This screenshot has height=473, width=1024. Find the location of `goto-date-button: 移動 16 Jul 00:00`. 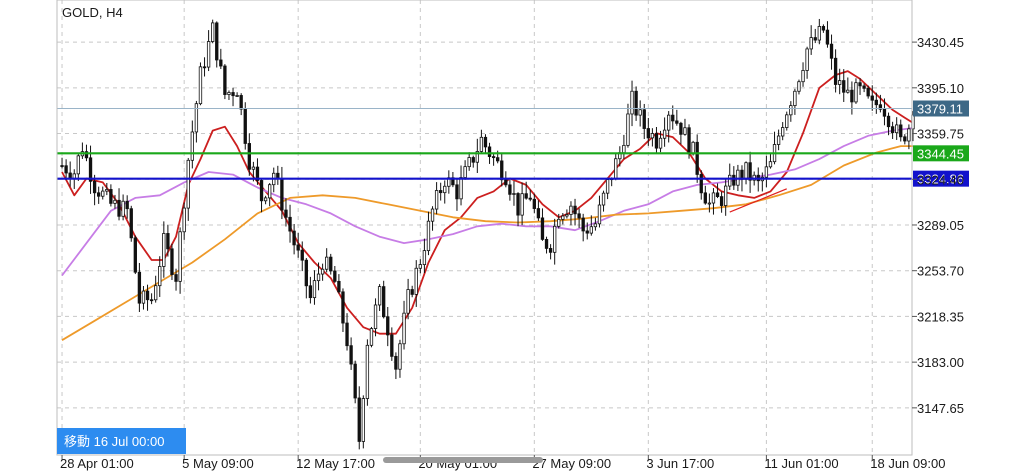

goto-date-button: 移動 16 Jul 00:00 is located at coordinates (121, 441).